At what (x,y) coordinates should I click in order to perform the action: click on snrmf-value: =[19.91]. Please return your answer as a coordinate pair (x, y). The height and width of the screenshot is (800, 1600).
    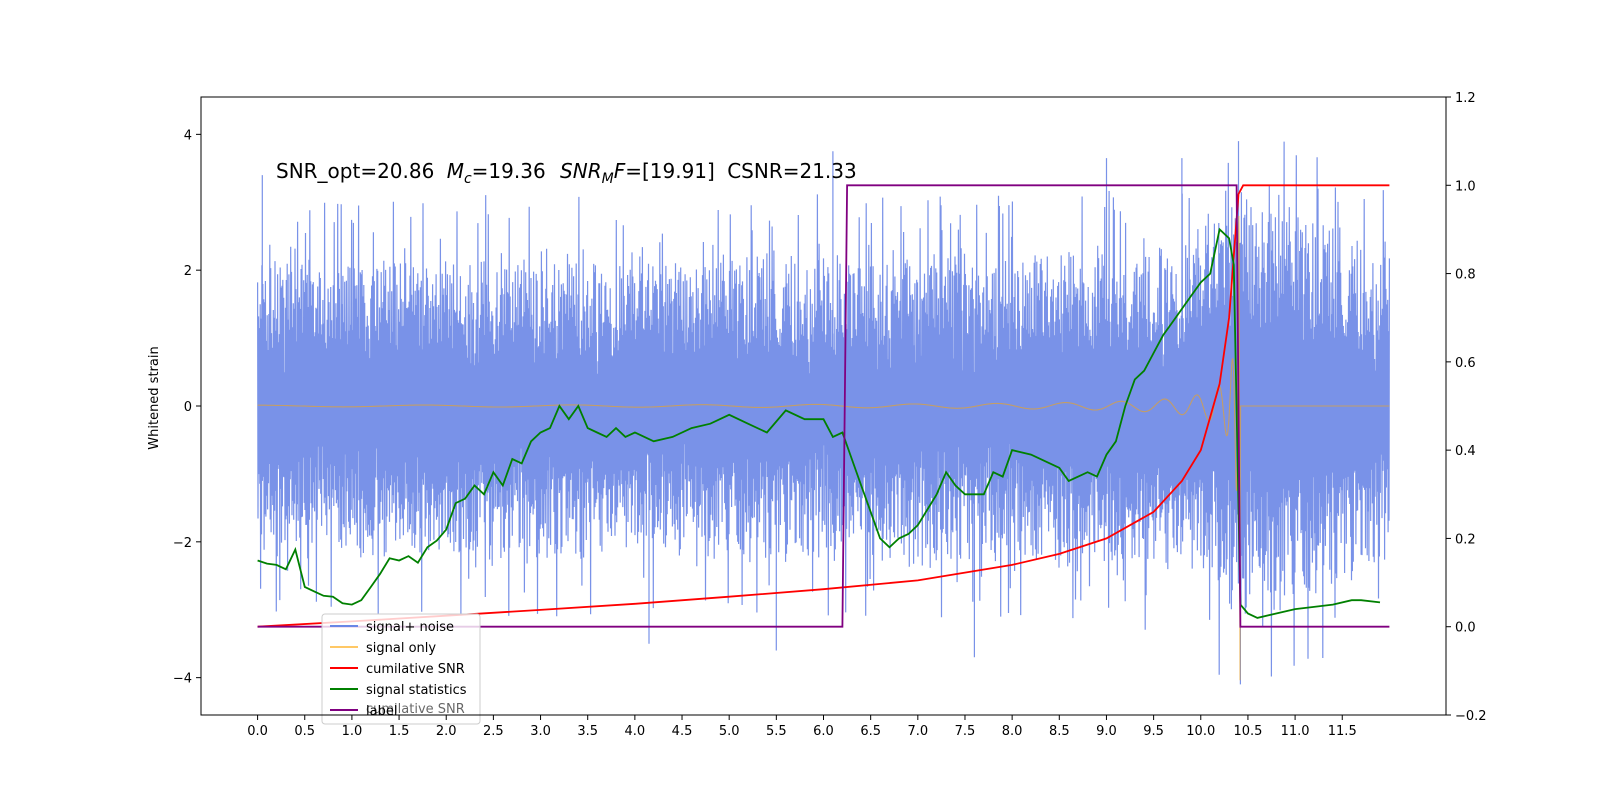
    Looking at the image, I should click on (670, 171).